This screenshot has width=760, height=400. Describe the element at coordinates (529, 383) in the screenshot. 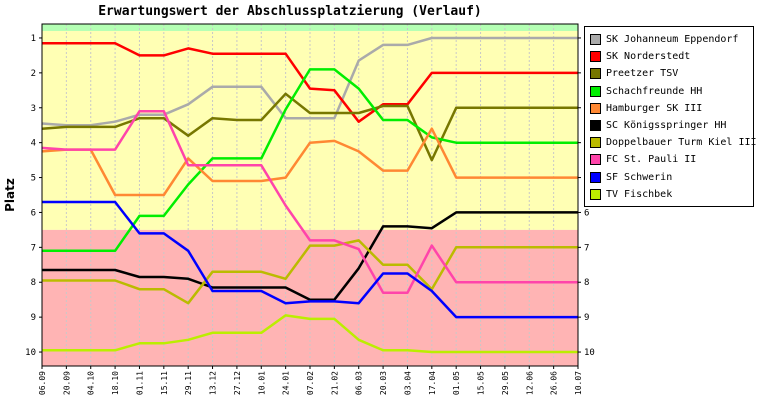

I see `x-tick-label: 12.06` at that location.